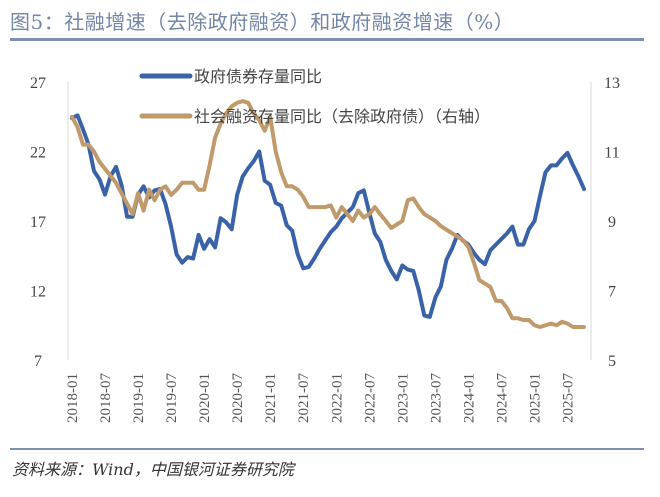 The width and height of the screenshot is (660, 497). What do you see at coordinates (38, 292) in the screenshot?
I see `left-y-tick-label: 12` at bounding box center [38, 292].